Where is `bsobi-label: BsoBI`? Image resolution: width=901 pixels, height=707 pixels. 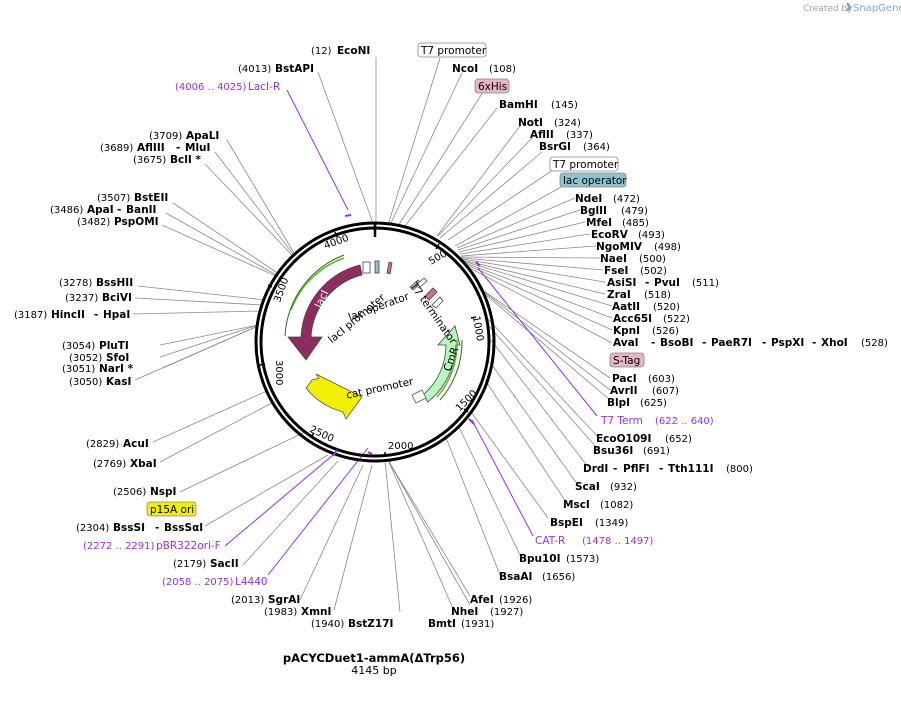
bsobi-label: BsoBI is located at coordinates (676, 343).